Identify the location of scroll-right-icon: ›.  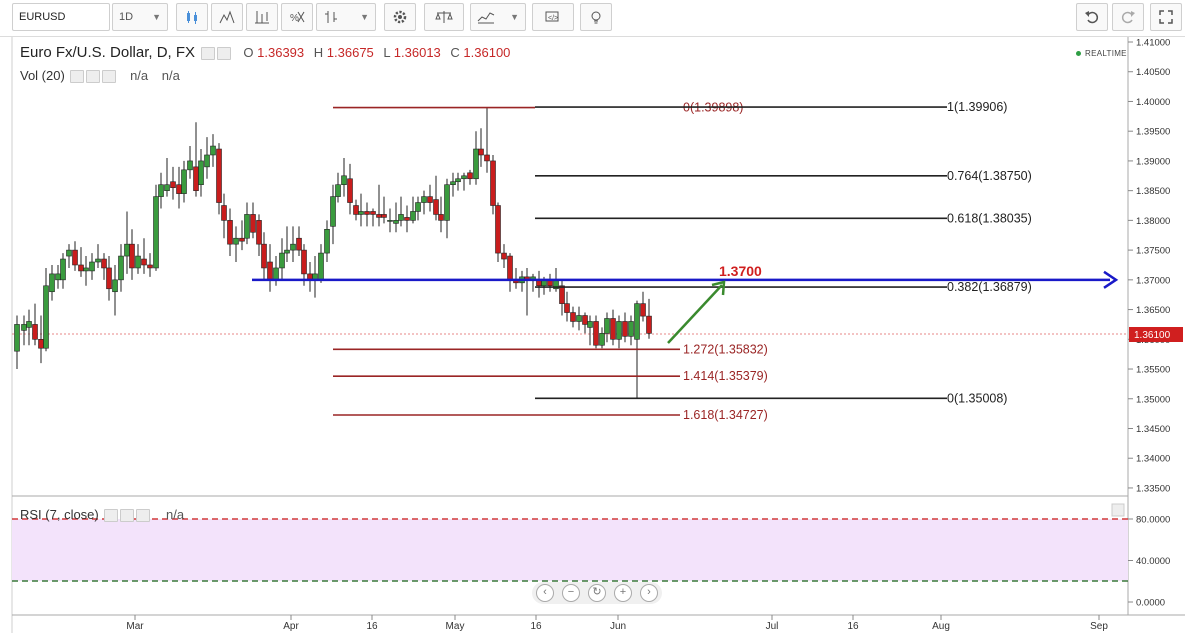
(649, 593).